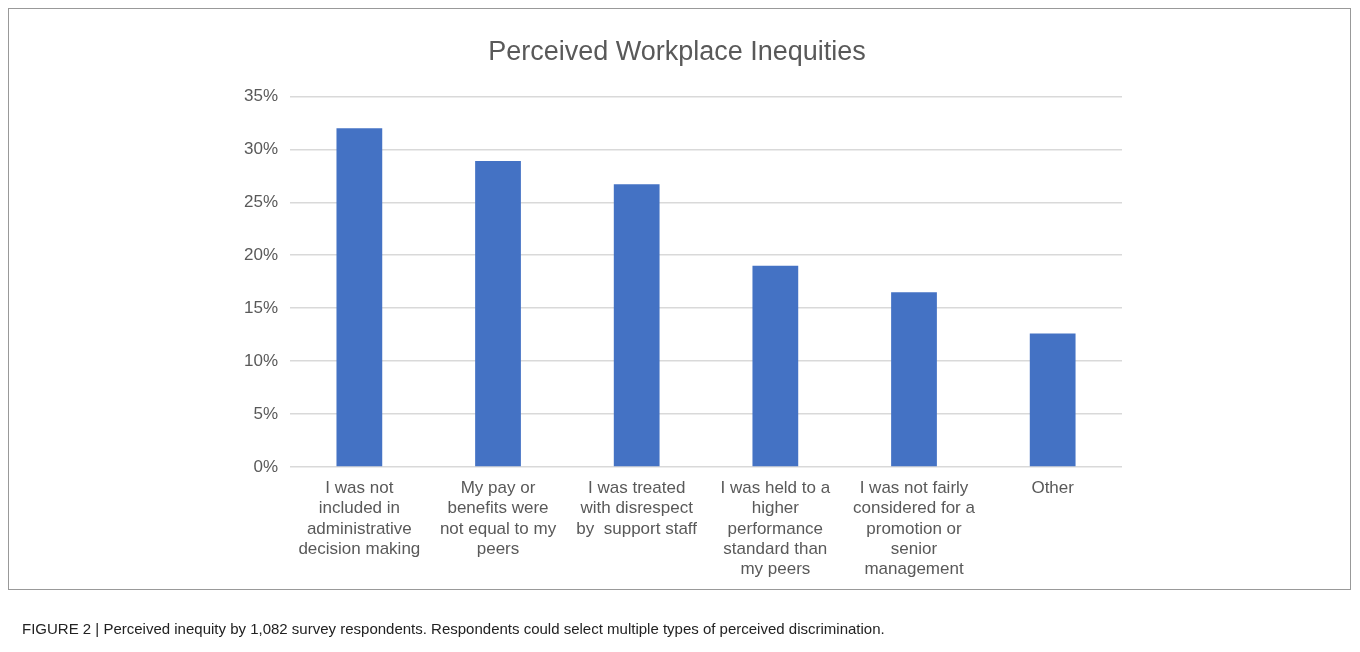 This screenshot has height=652, width=1360. What do you see at coordinates (677, 50) in the screenshot?
I see `chart-title: Perceived Workplace Inequities` at bounding box center [677, 50].